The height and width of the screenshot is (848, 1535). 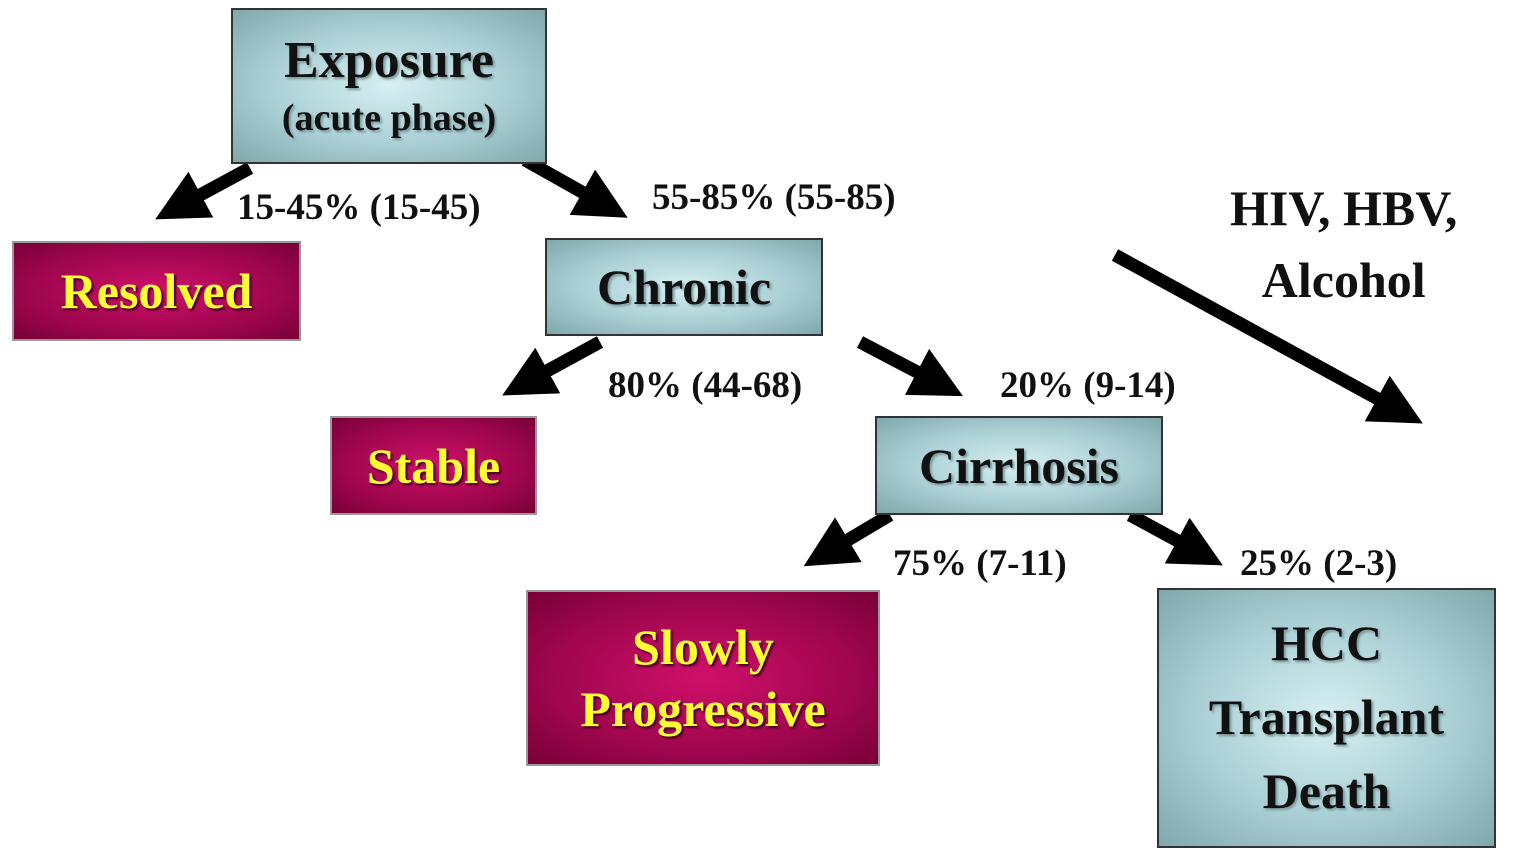 What do you see at coordinates (1326, 643) in the screenshot?
I see `node-text: HCC` at bounding box center [1326, 643].